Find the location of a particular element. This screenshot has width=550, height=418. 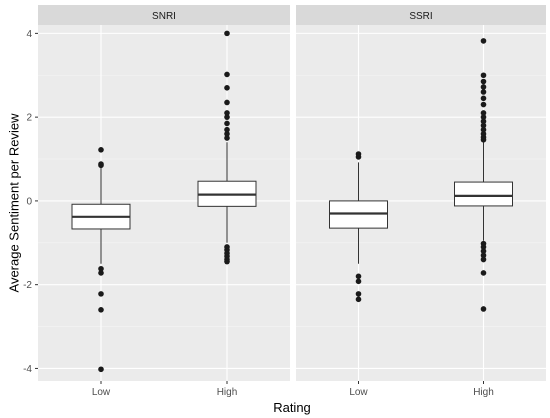

y-tick-label: -2 is located at coordinates (27, 285).